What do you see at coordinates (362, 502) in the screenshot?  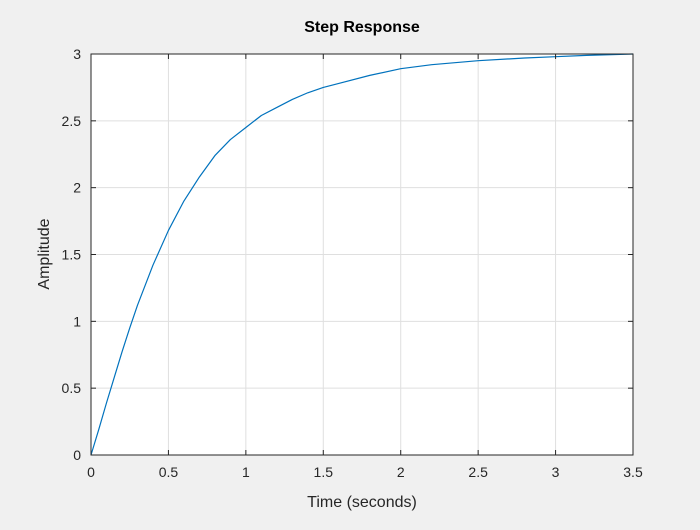 I see `x-axis-label: Time (seconds)` at bounding box center [362, 502].